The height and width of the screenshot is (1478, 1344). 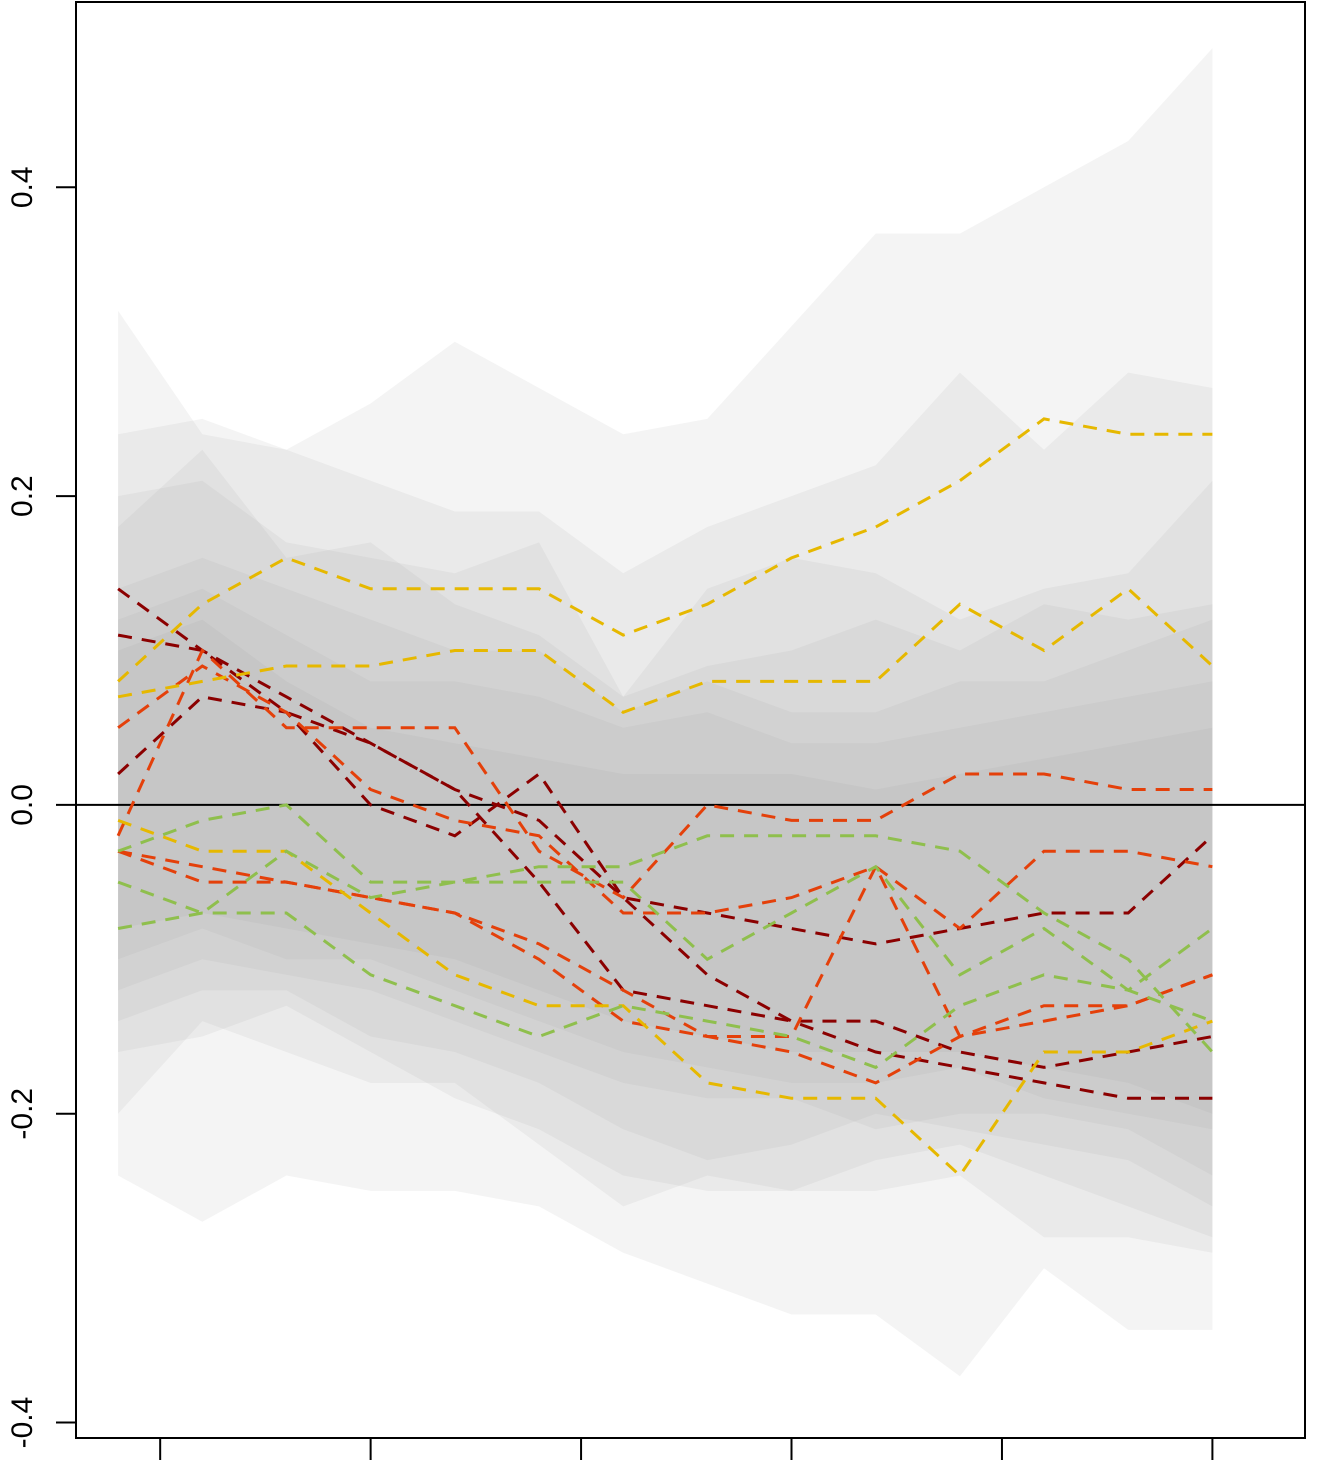 What do you see at coordinates (22, 805) in the screenshot?
I see `y-tick-label-3: 0.0` at bounding box center [22, 805].